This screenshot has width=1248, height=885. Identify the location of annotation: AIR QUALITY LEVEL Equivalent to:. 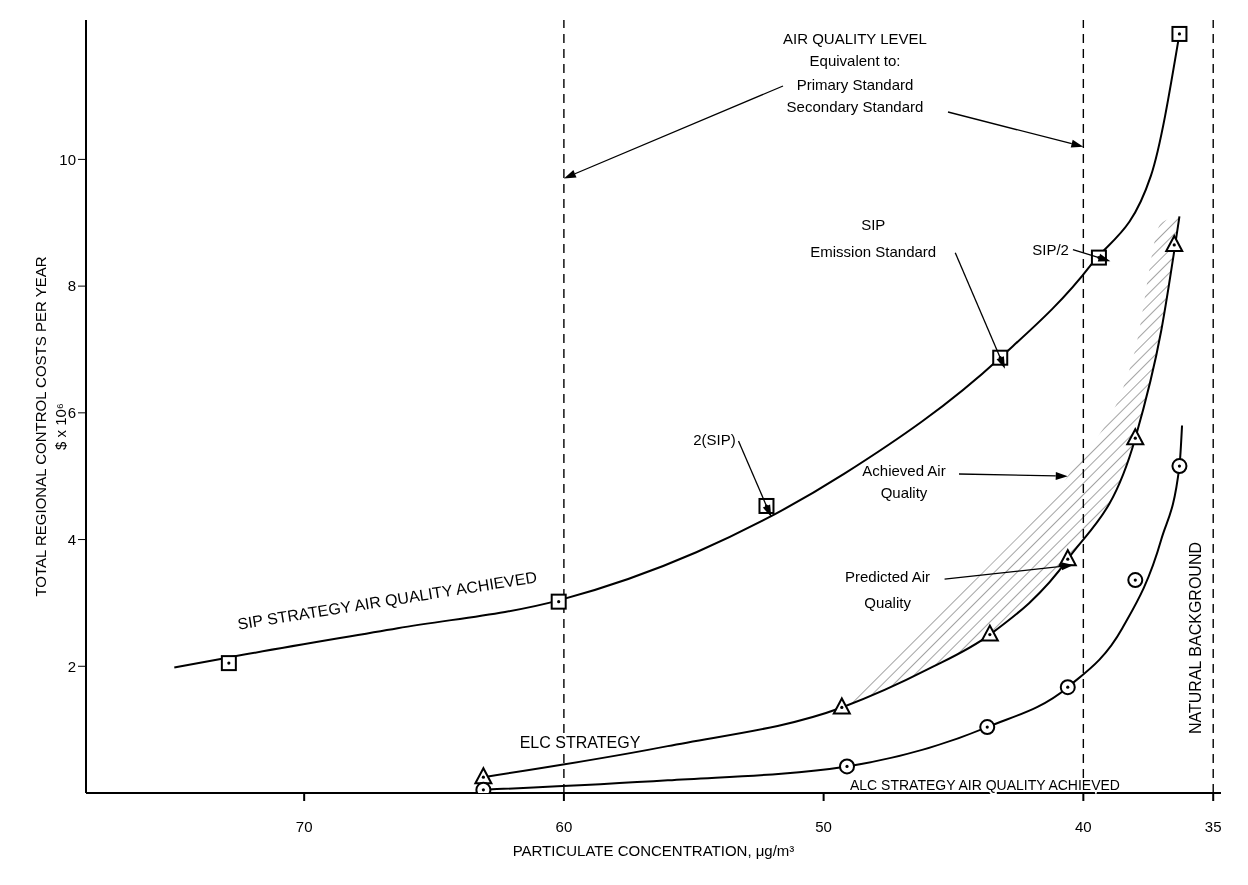
(855, 49).